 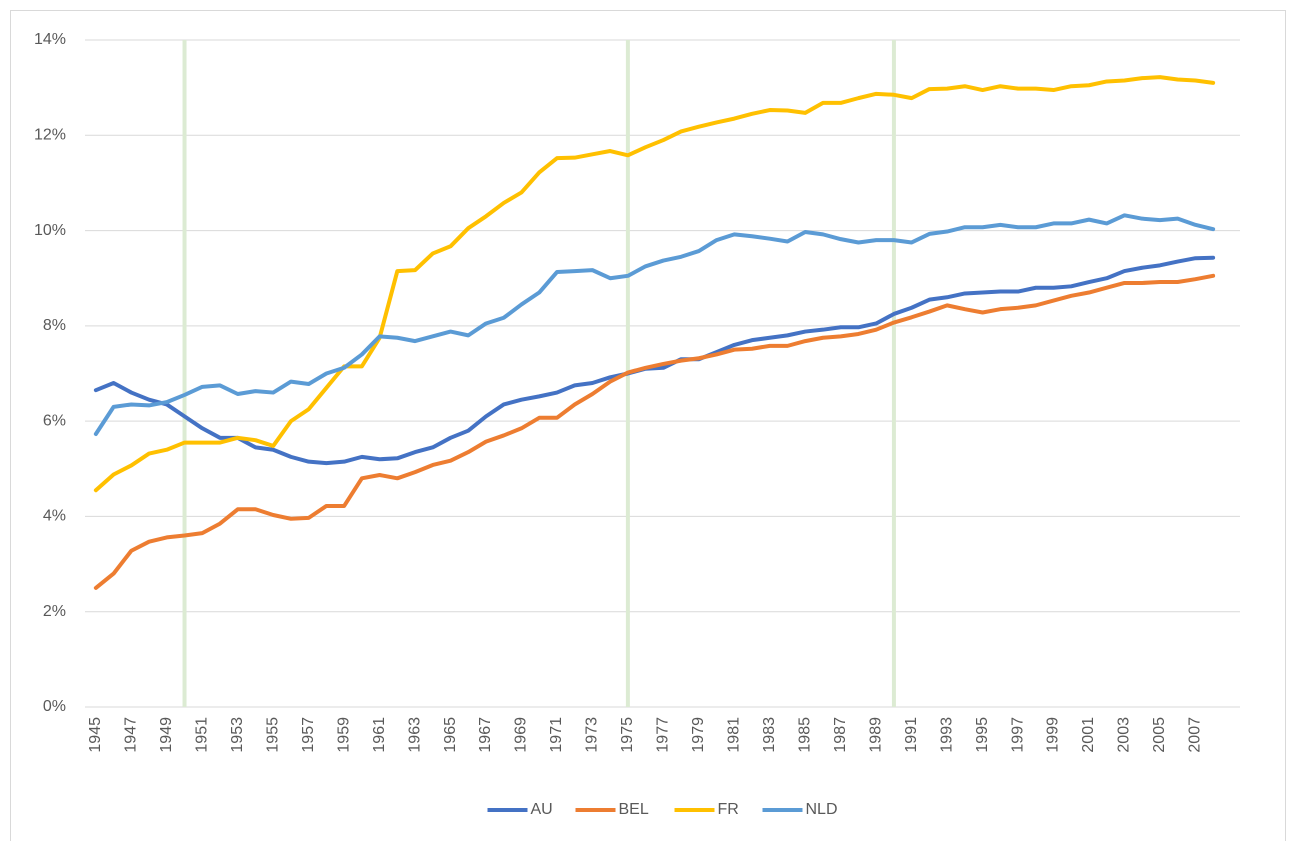 I want to click on x-tick-label: 1977, so click(x=663, y=735).